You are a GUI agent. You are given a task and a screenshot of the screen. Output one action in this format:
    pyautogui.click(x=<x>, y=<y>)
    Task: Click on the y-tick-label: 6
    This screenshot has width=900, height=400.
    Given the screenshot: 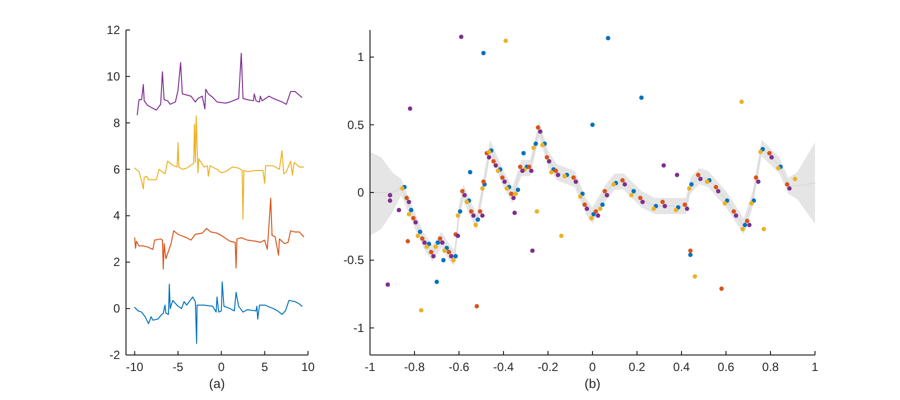 What is the action you would take?
    pyautogui.click(x=116, y=169)
    